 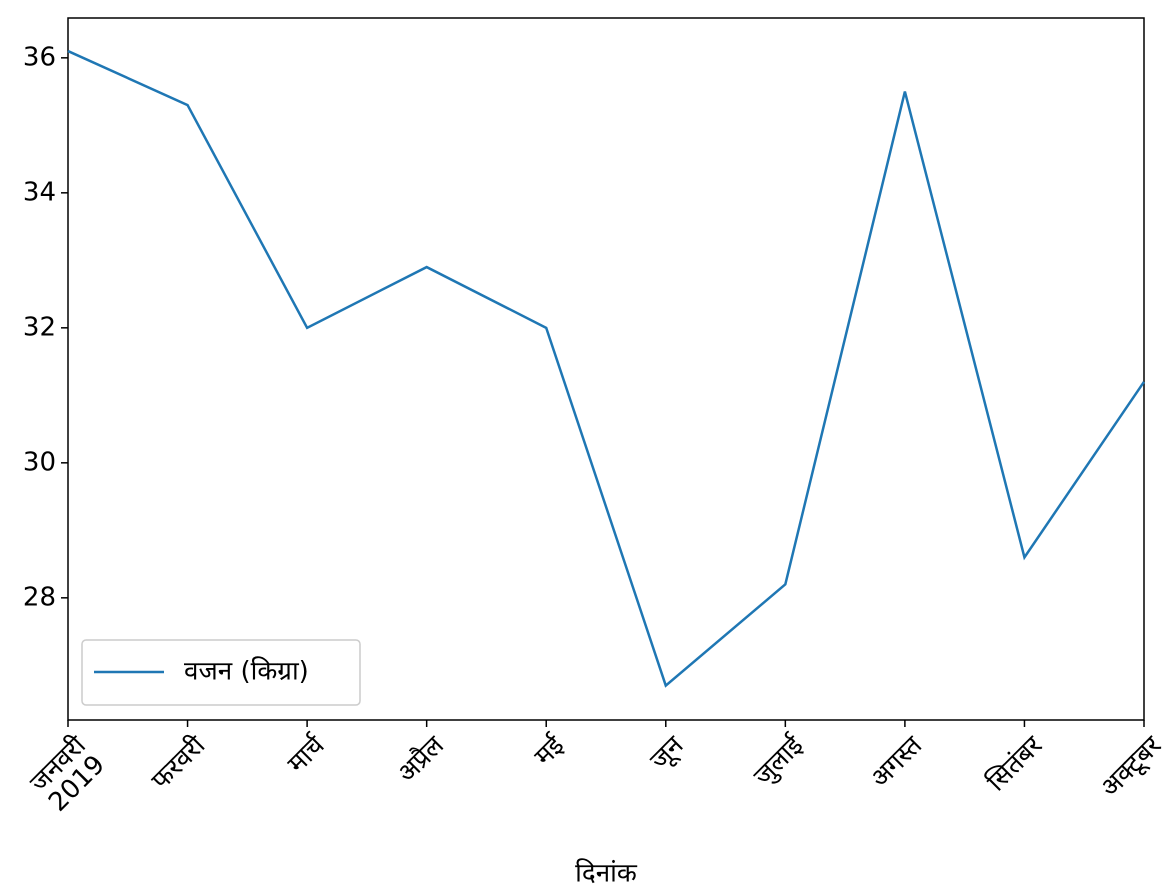 I want to click on y-tick-label: 34, so click(x=39, y=192).